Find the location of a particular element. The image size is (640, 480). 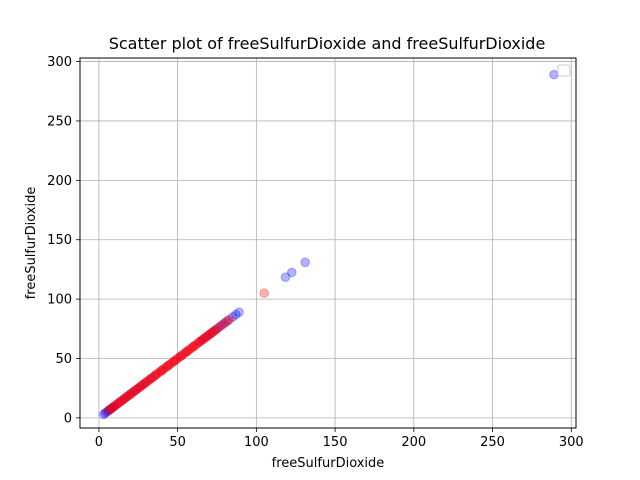

x-tick-label: 250 is located at coordinates (492, 442).